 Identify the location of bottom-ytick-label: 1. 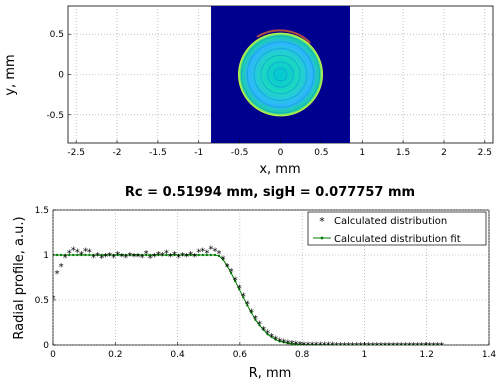
(46, 256).